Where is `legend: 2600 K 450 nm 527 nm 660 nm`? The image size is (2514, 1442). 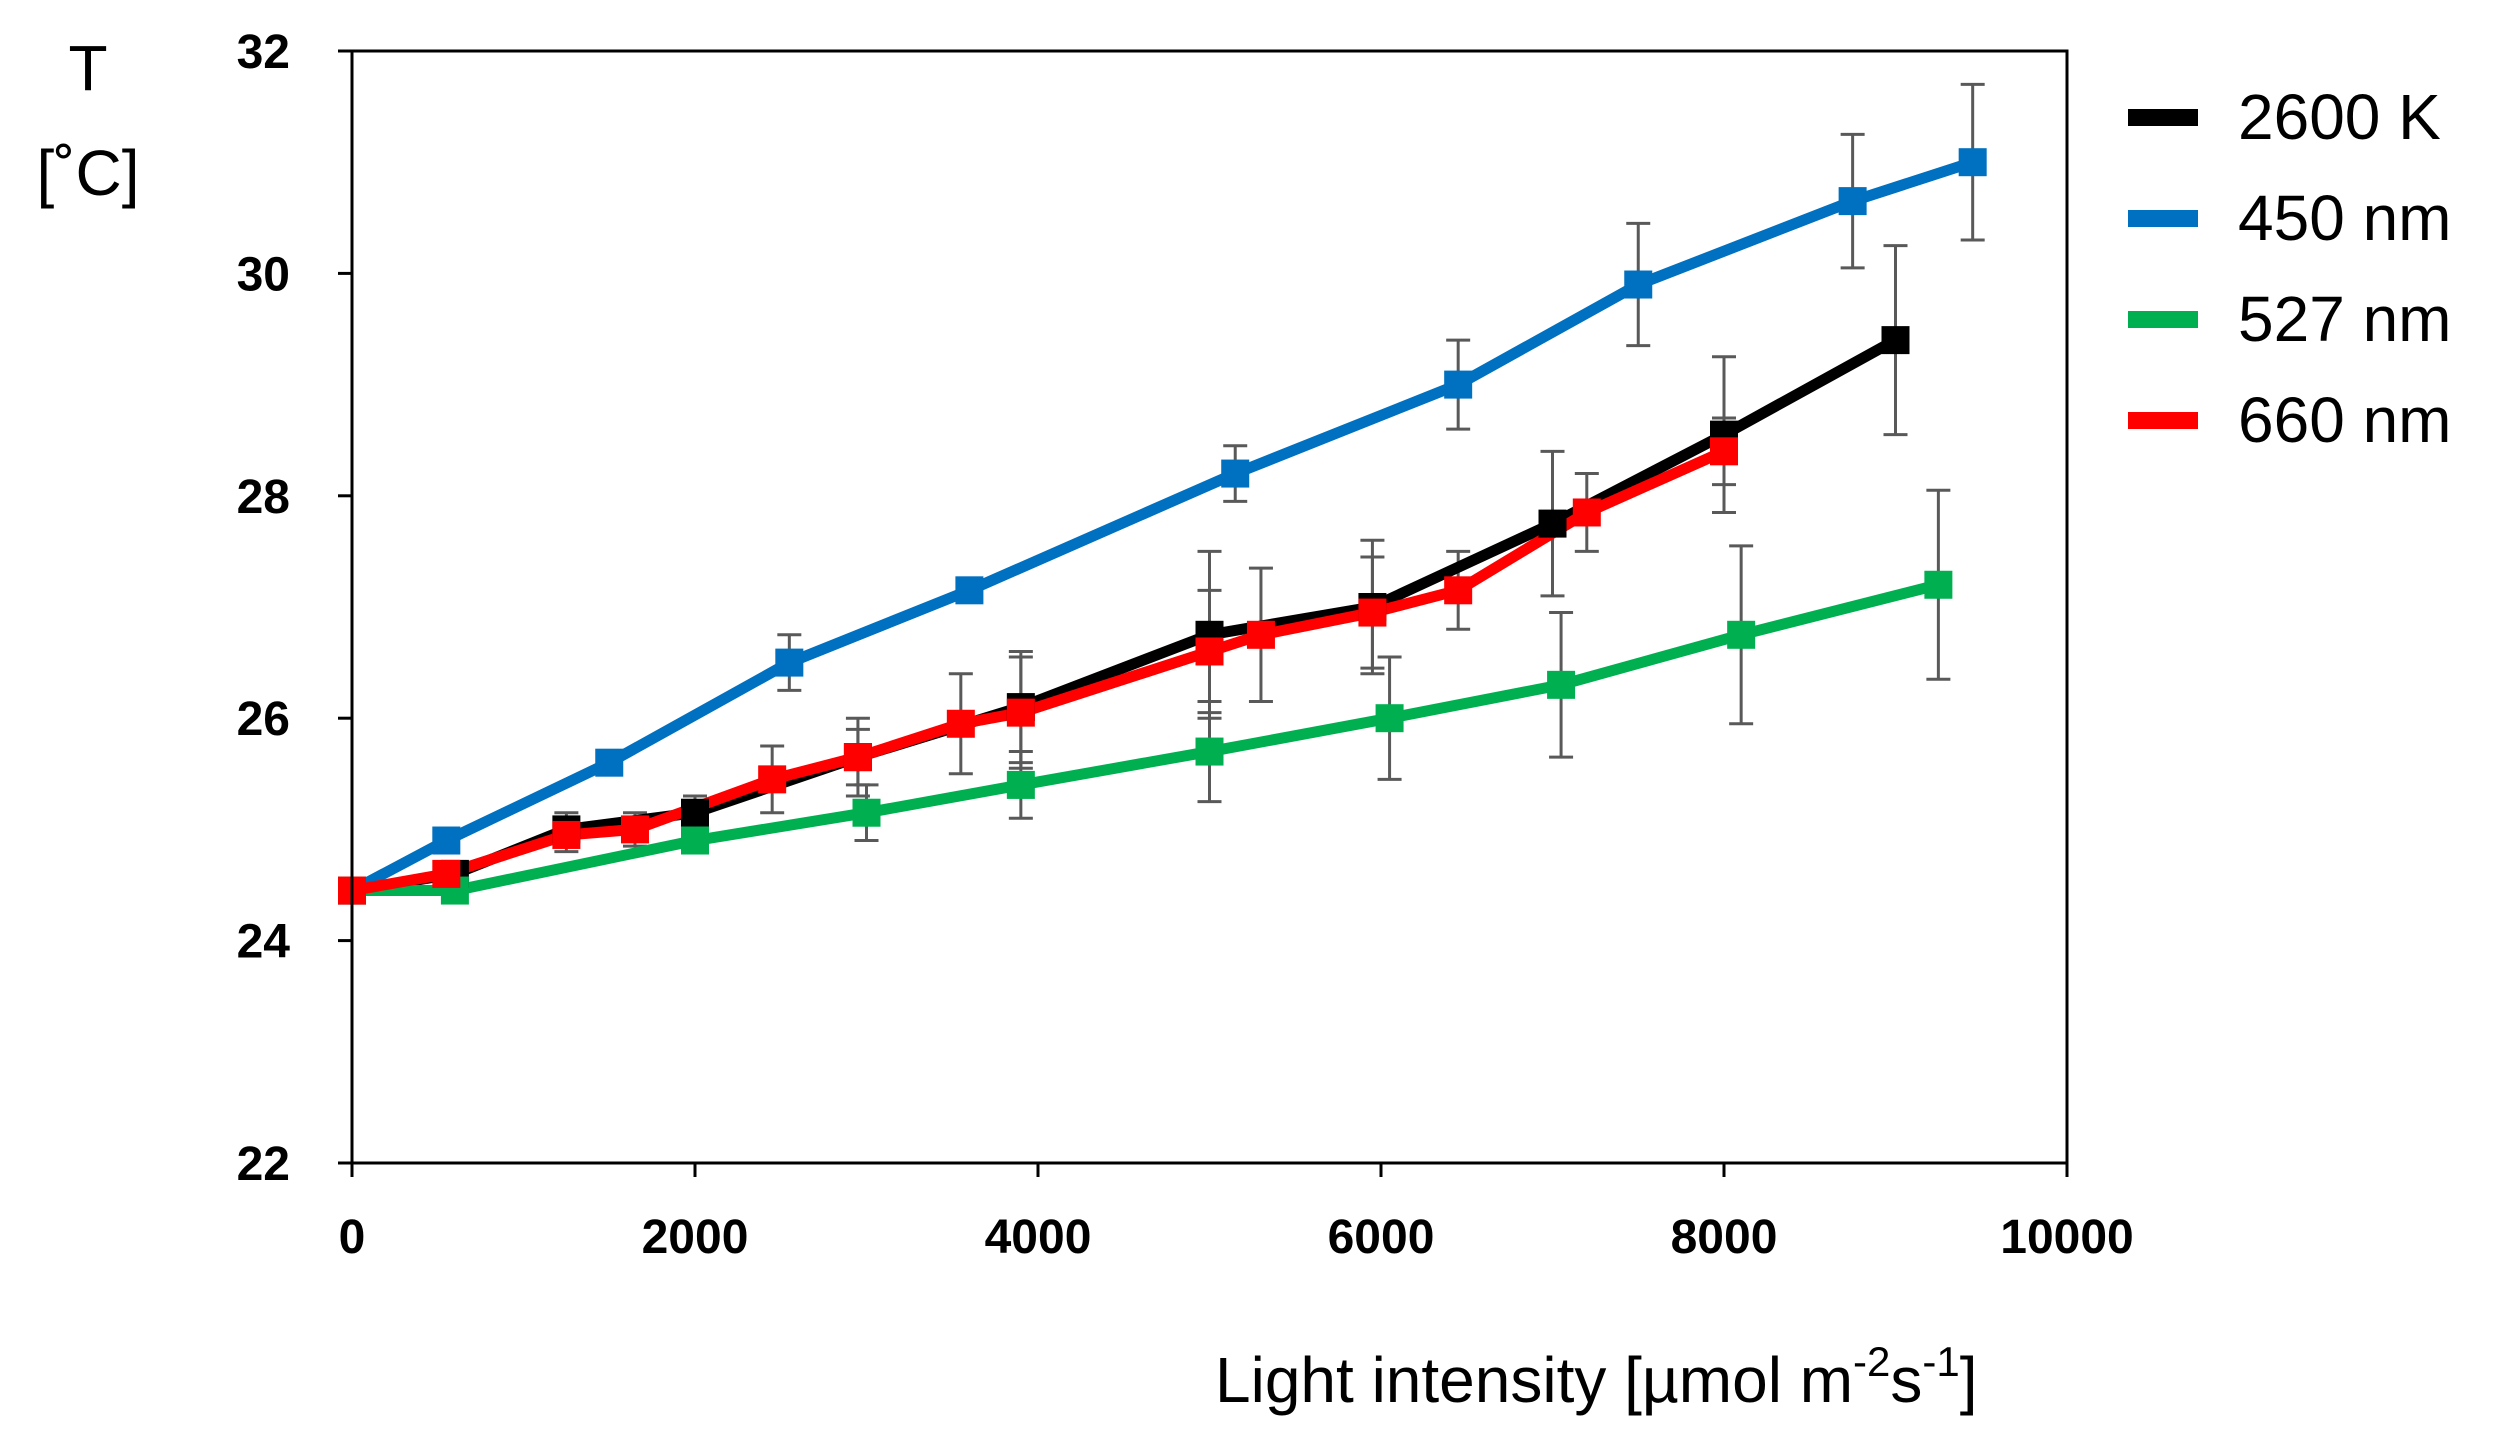 legend: 2600 K 450 nm 527 nm 660 nm is located at coordinates (2289, 268).